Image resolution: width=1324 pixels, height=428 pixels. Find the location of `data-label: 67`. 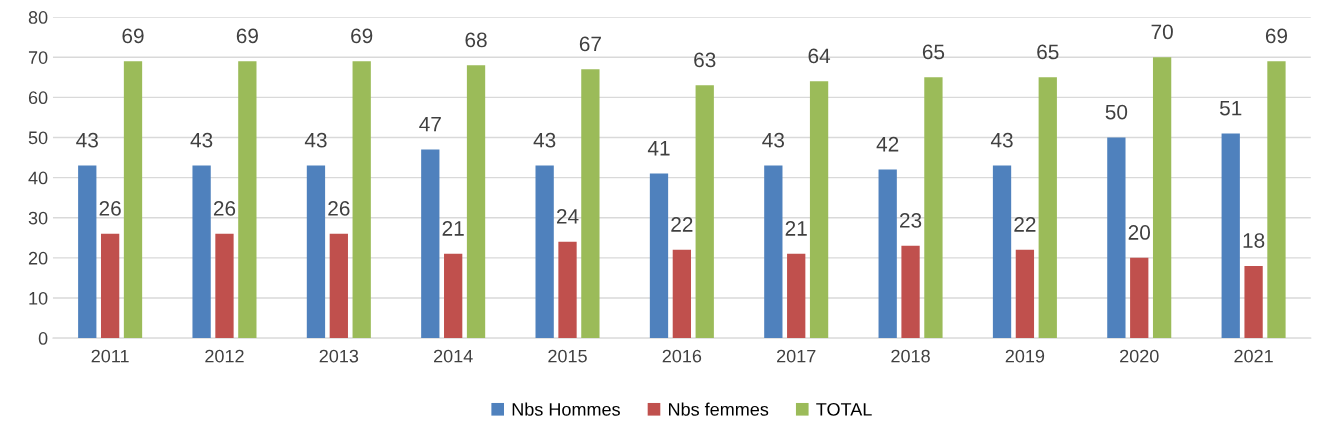

data-label: 67 is located at coordinates (590, 44).